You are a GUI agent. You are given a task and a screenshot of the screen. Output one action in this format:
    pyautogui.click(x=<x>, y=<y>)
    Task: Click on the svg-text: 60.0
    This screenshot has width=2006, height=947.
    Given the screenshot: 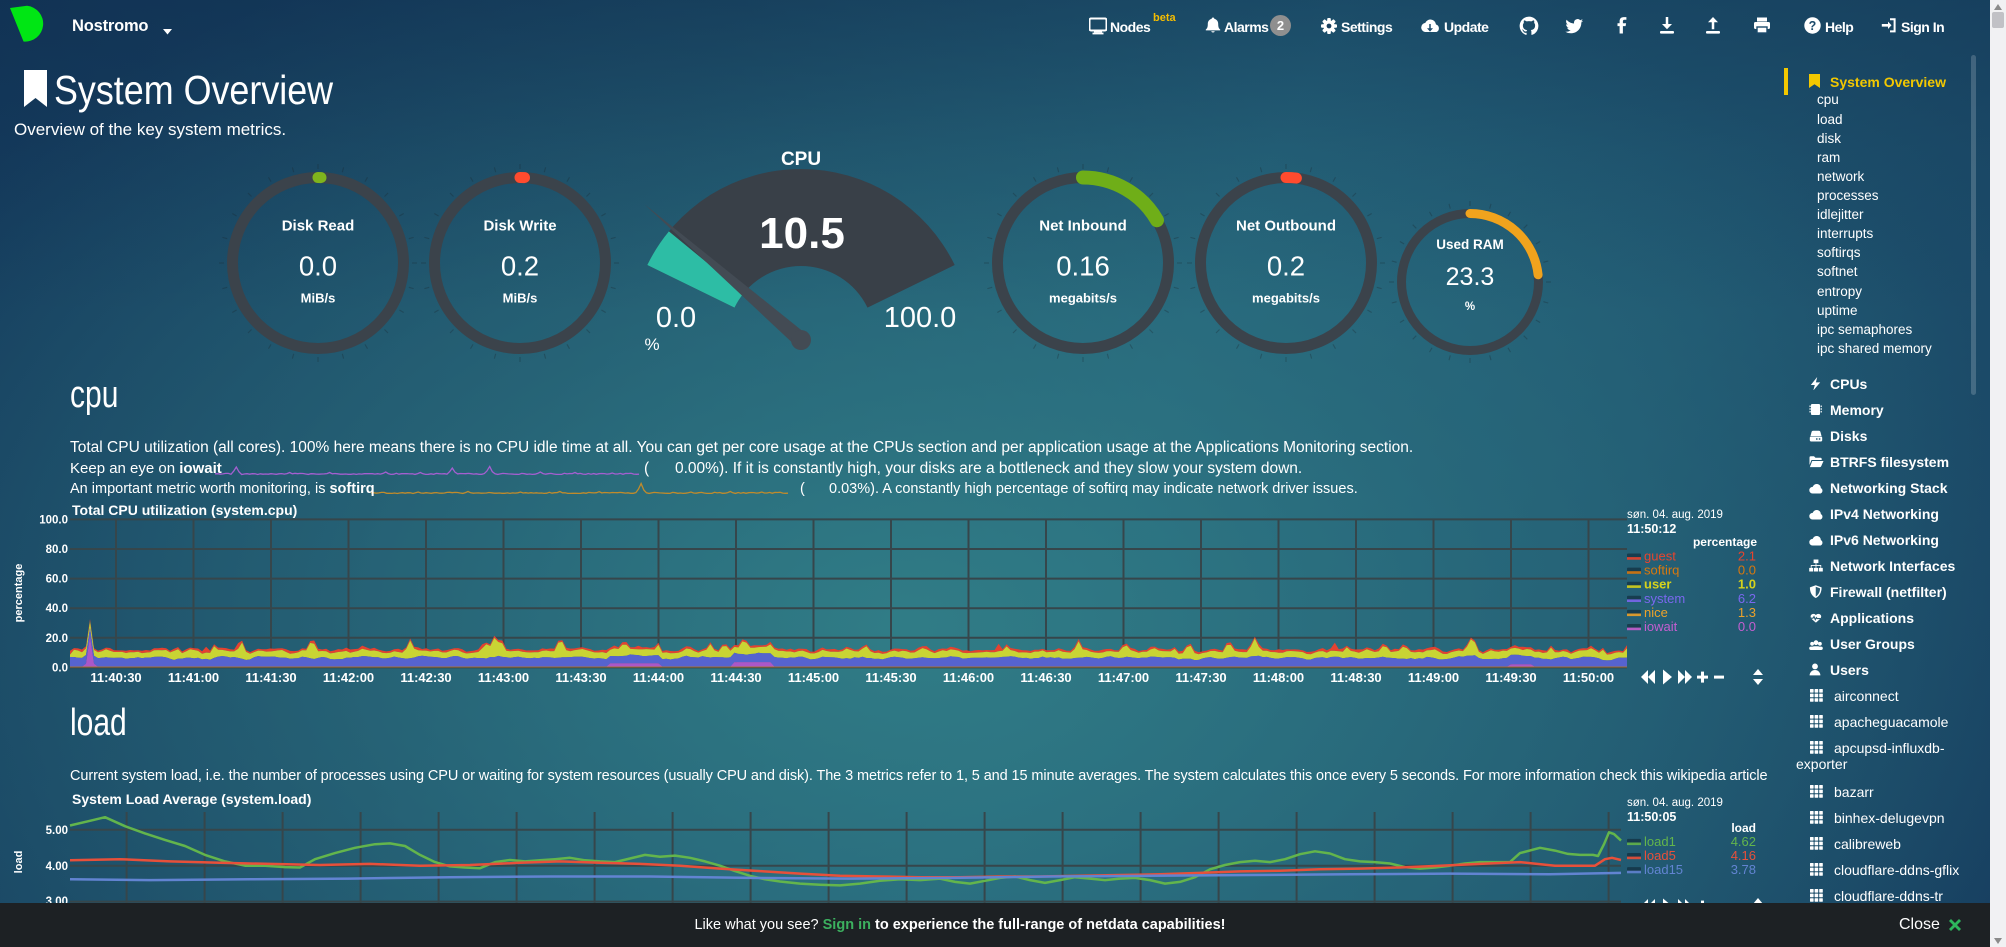 What is the action you would take?
    pyautogui.click(x=57, y=580)
    